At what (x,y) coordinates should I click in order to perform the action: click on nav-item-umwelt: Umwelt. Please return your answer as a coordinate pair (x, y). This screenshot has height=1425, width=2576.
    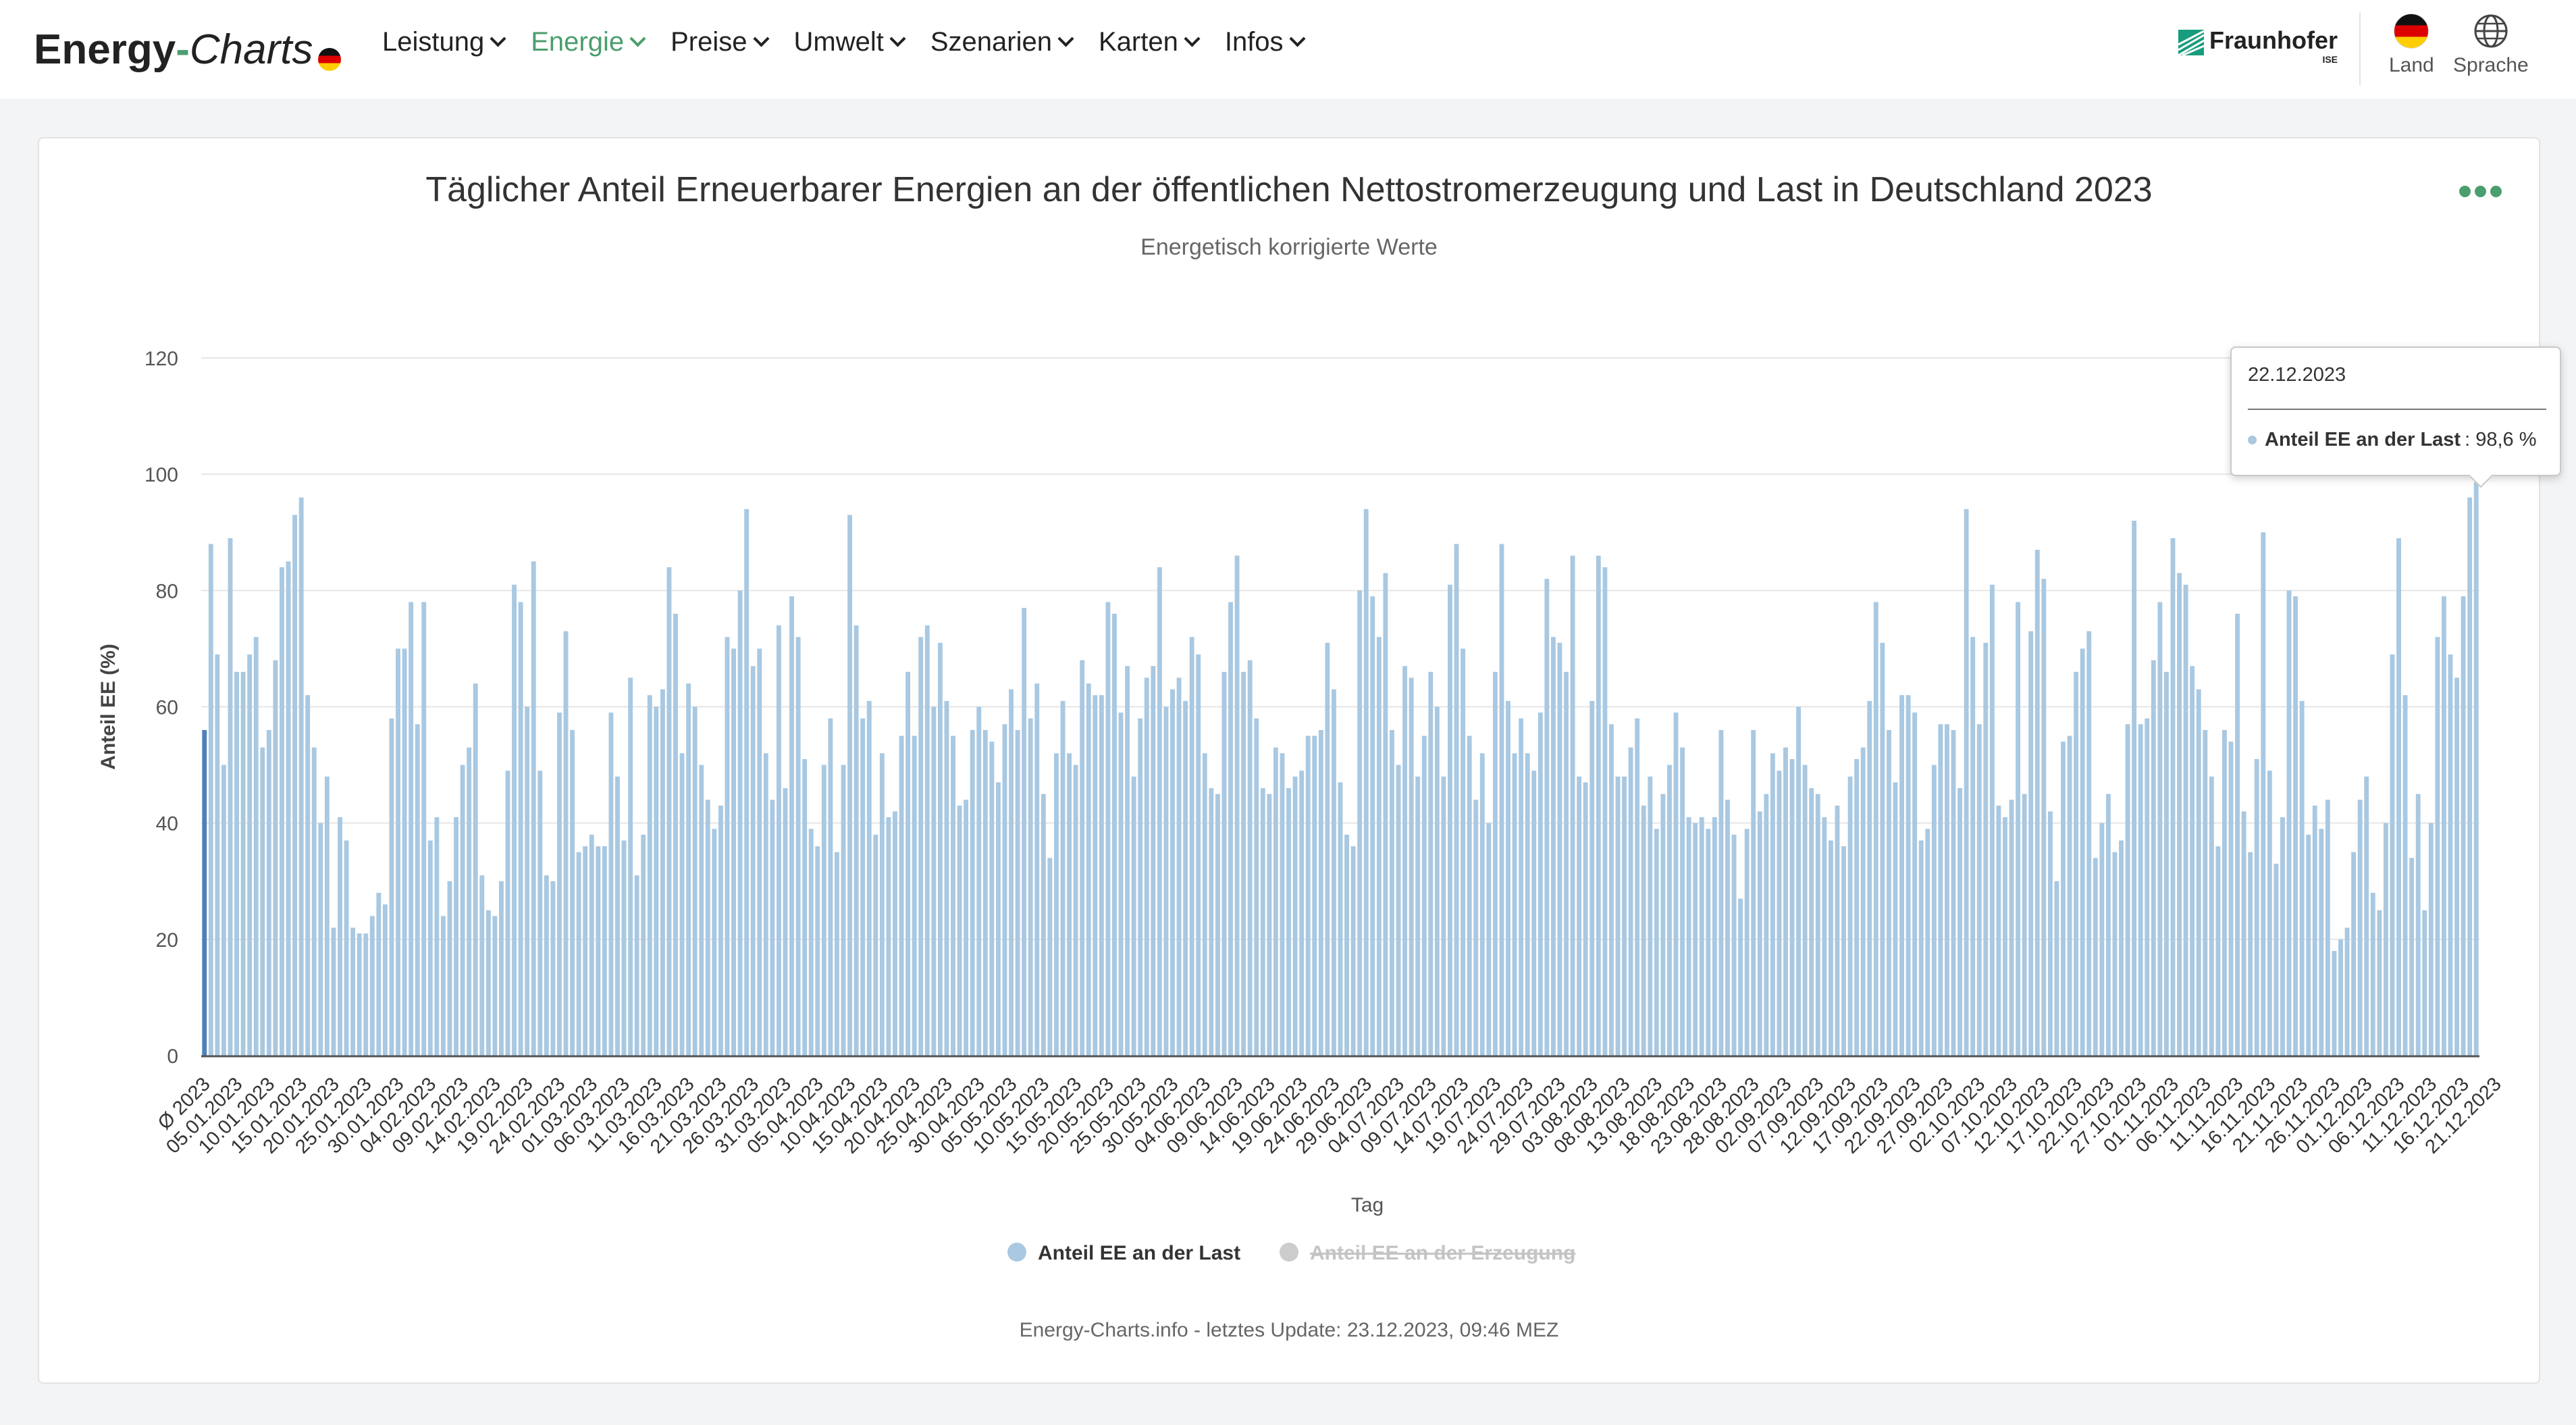
    Looking at the image, I should click on (850, 42).